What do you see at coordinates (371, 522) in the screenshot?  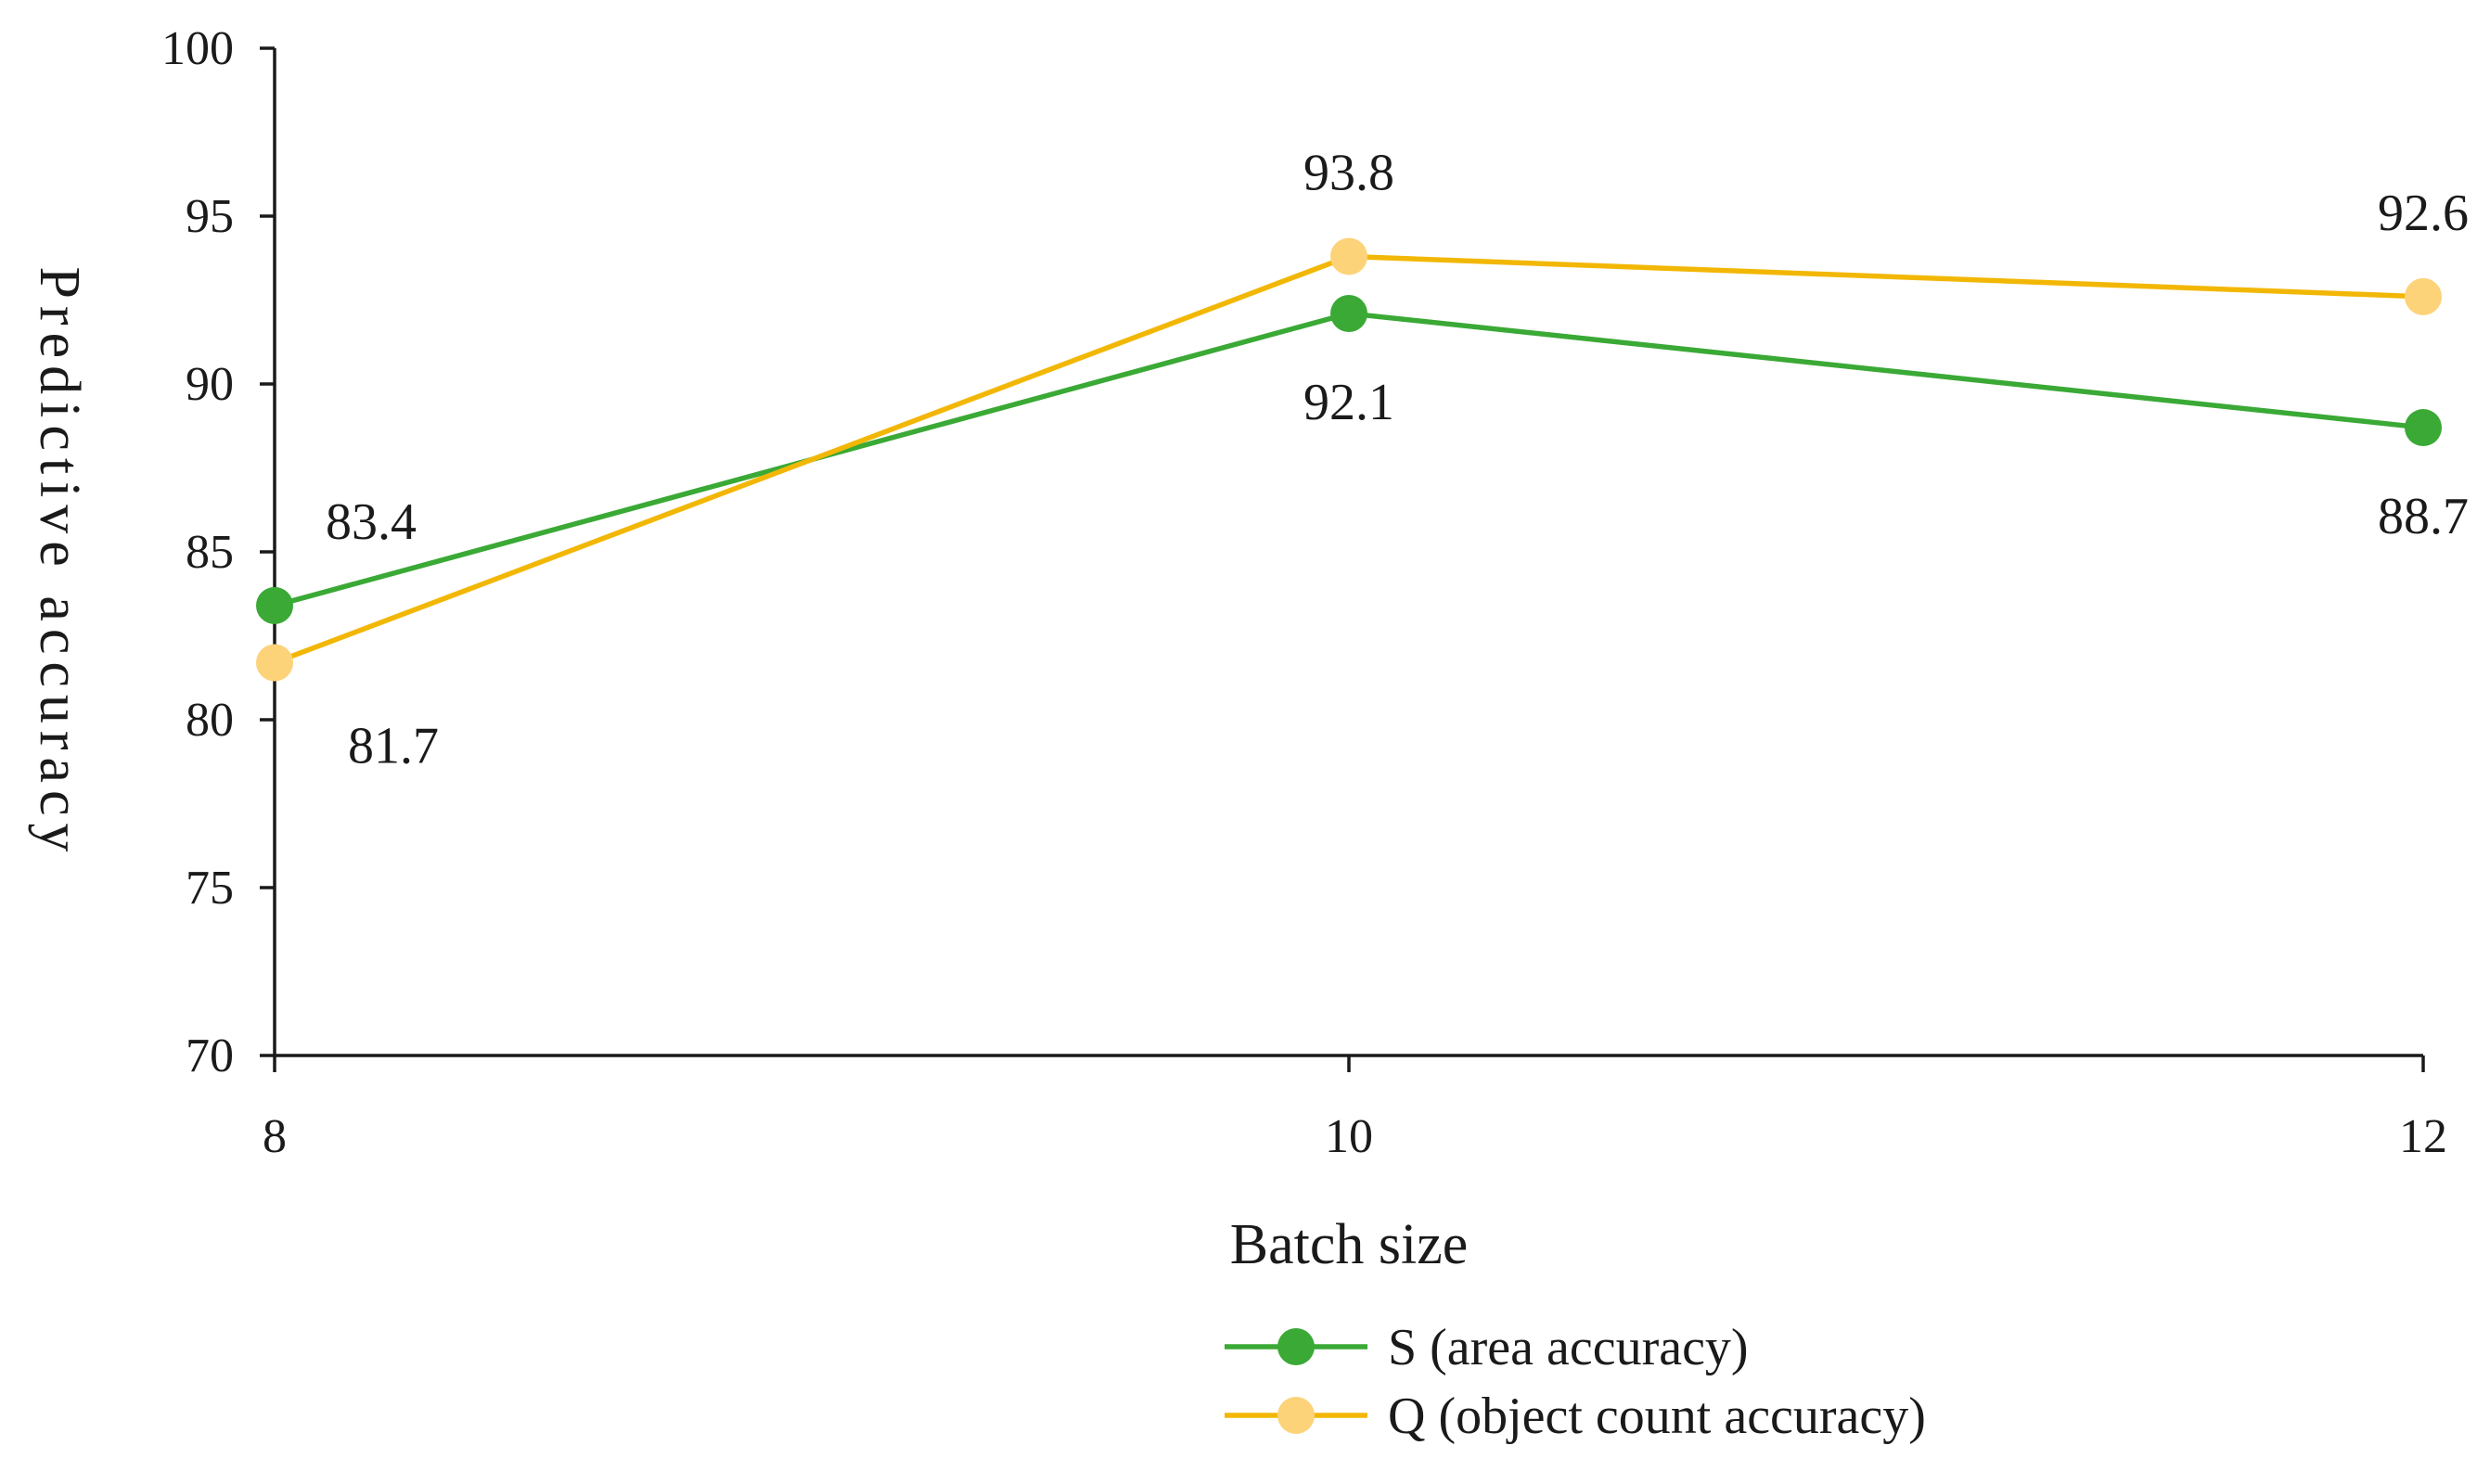 I see `data-label: 83.4` at bounding box center [371, 522].